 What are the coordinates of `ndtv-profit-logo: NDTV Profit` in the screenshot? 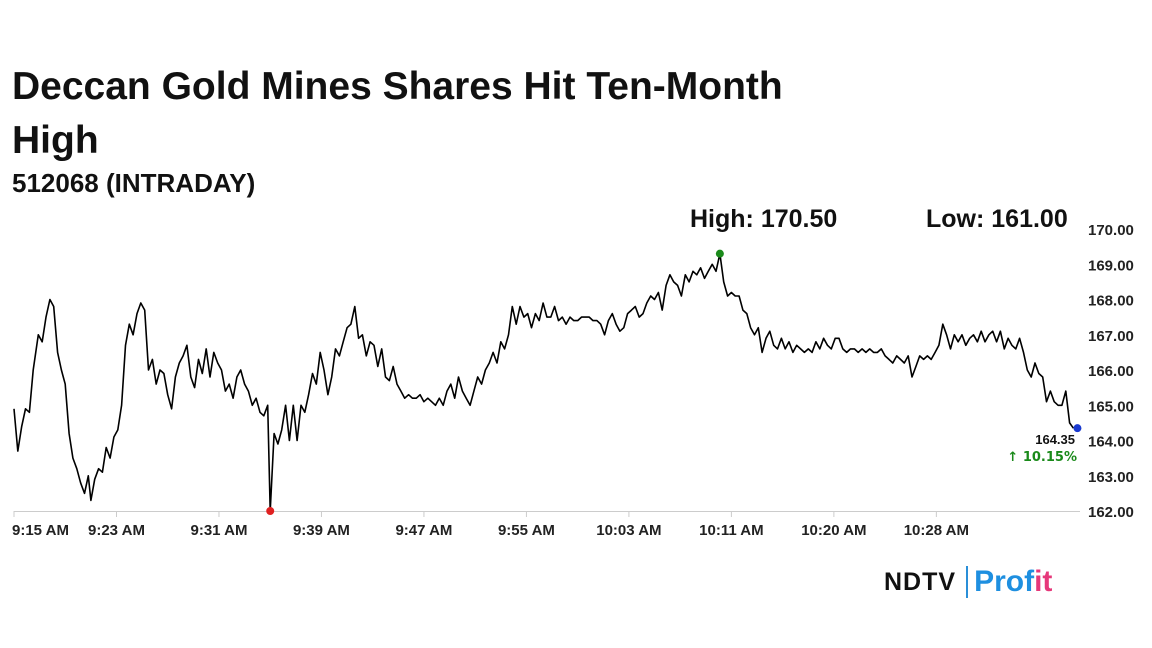 It's located at (968, 582).